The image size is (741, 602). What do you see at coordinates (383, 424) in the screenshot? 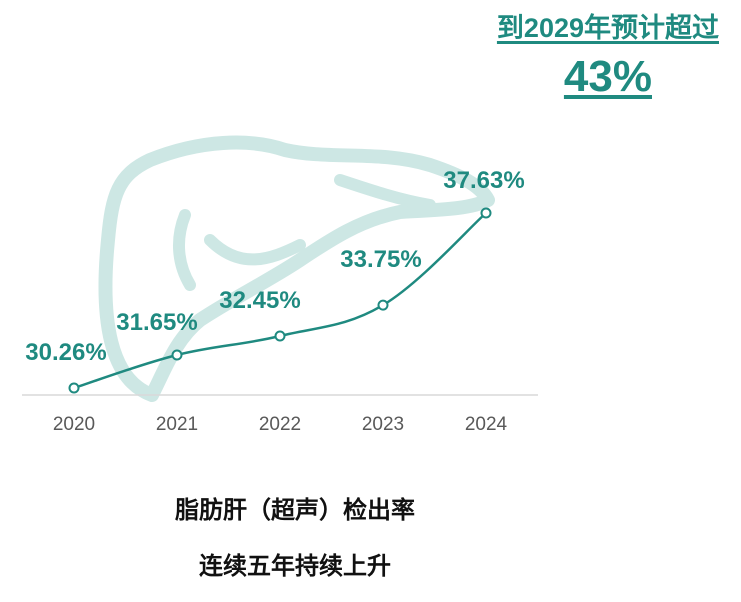
I see `x-tick-label: 2023` at bounding box center [383, 424].